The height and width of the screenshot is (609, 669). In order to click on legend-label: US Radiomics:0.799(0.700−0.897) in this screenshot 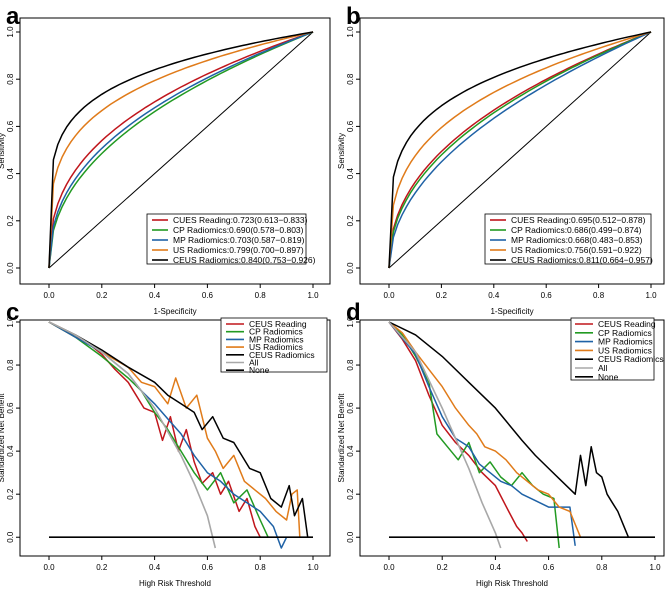, I will do `click(238, 250)`.